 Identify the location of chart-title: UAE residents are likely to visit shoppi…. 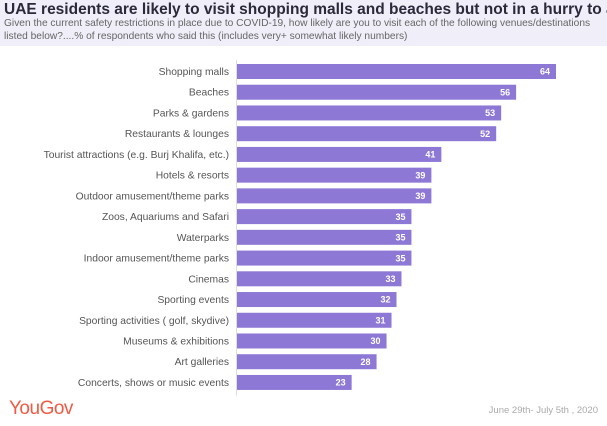
(305, 9).